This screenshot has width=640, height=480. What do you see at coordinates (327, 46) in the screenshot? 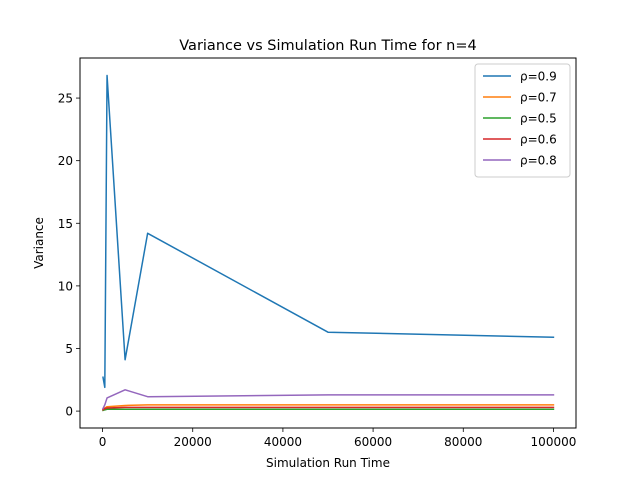
I see `chart-title: Variance vs Simulation Run Time for n=4` at bounding box center [327, 46].